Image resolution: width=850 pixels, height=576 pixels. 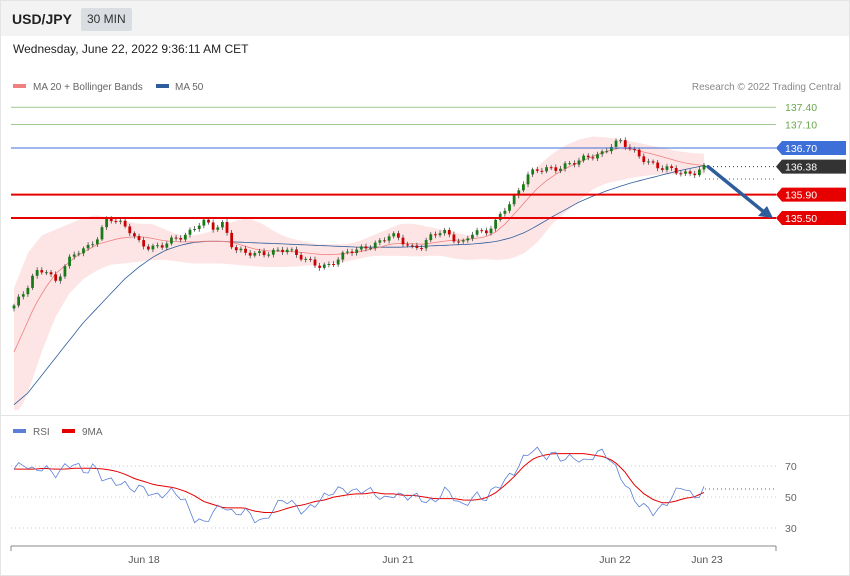 I want to click on rsi-tick-70: 70, so click(x=791, y=467).